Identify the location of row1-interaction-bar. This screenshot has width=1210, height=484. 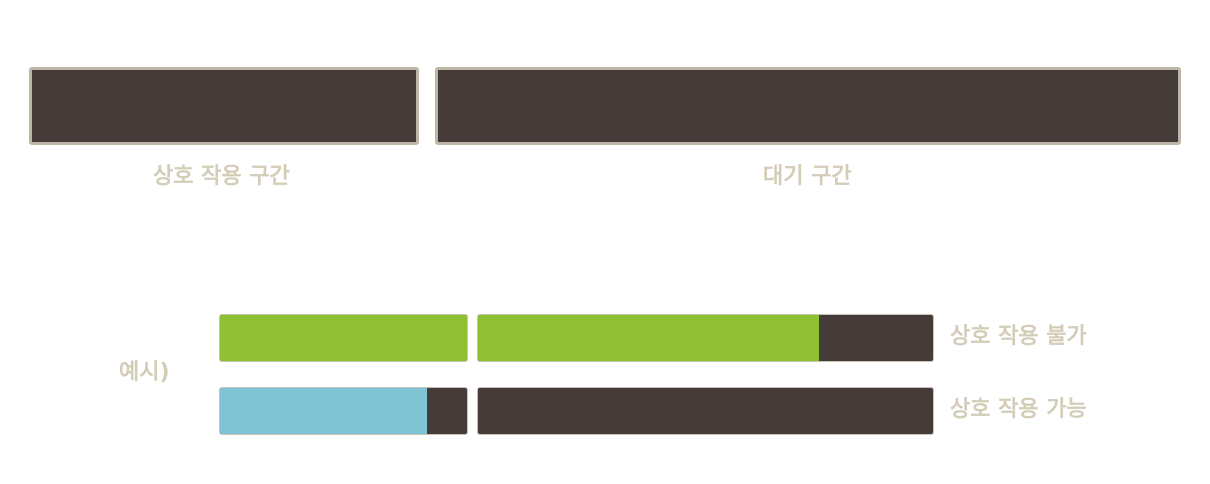
(343, 338).